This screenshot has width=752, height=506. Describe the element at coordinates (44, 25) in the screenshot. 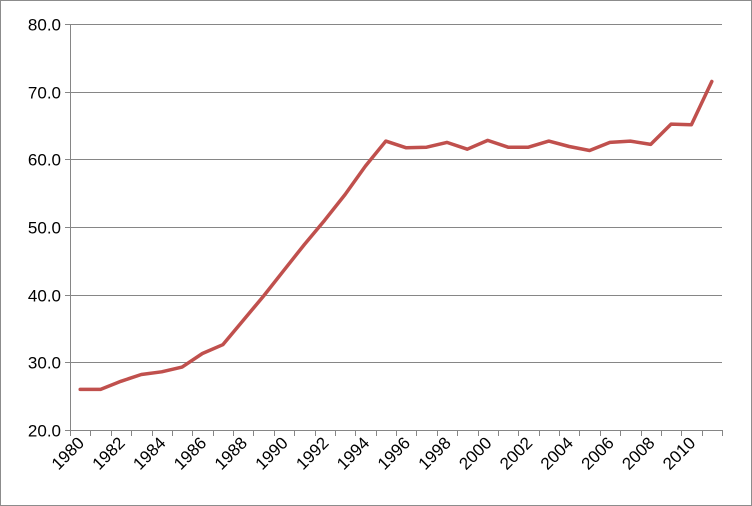

I see `y-tick-label: 80.0` at that location.